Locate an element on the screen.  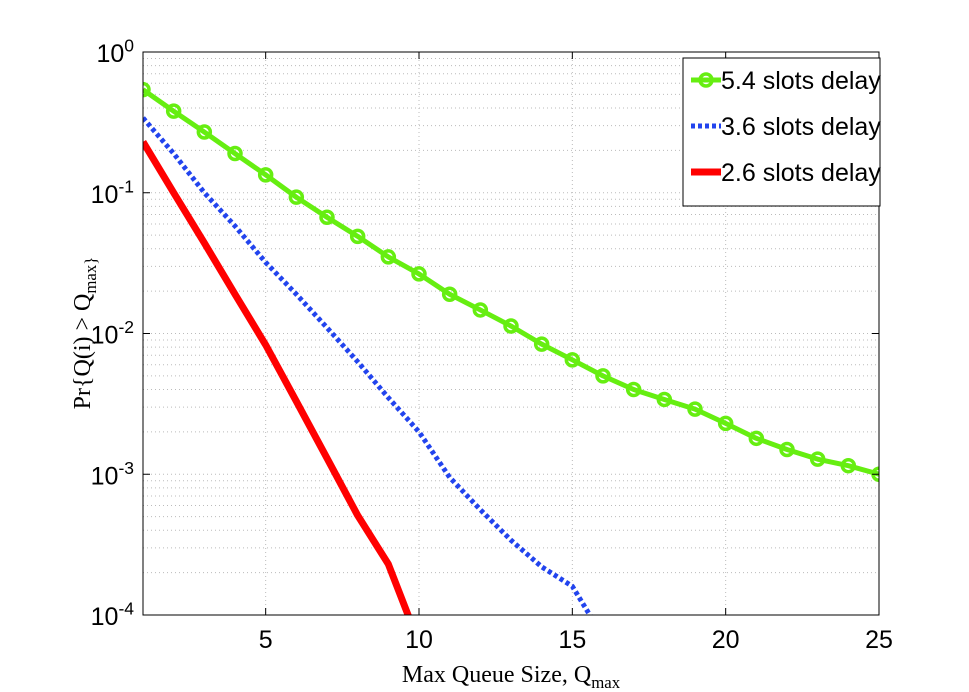
legend-label: 3.6 slots delay is located at coordinates (801, 127).